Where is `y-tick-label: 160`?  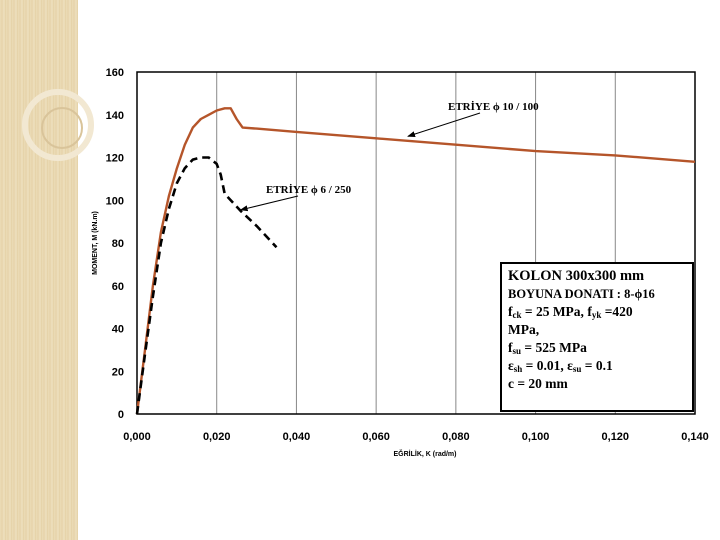
y-tick-label: 160 is located at coordinates (115, 73).